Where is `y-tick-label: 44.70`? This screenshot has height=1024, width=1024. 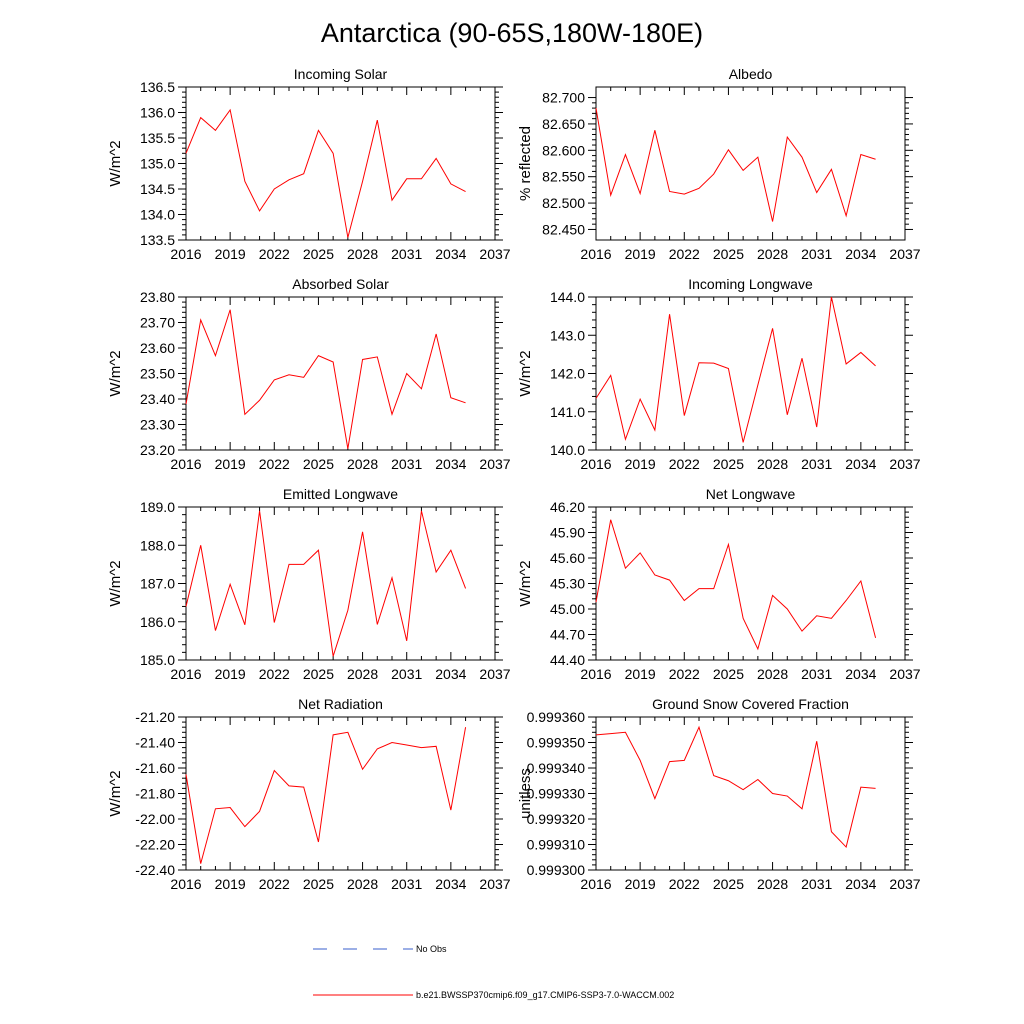 y-tick-label: 44.70 is located at coordinates (567, 635).